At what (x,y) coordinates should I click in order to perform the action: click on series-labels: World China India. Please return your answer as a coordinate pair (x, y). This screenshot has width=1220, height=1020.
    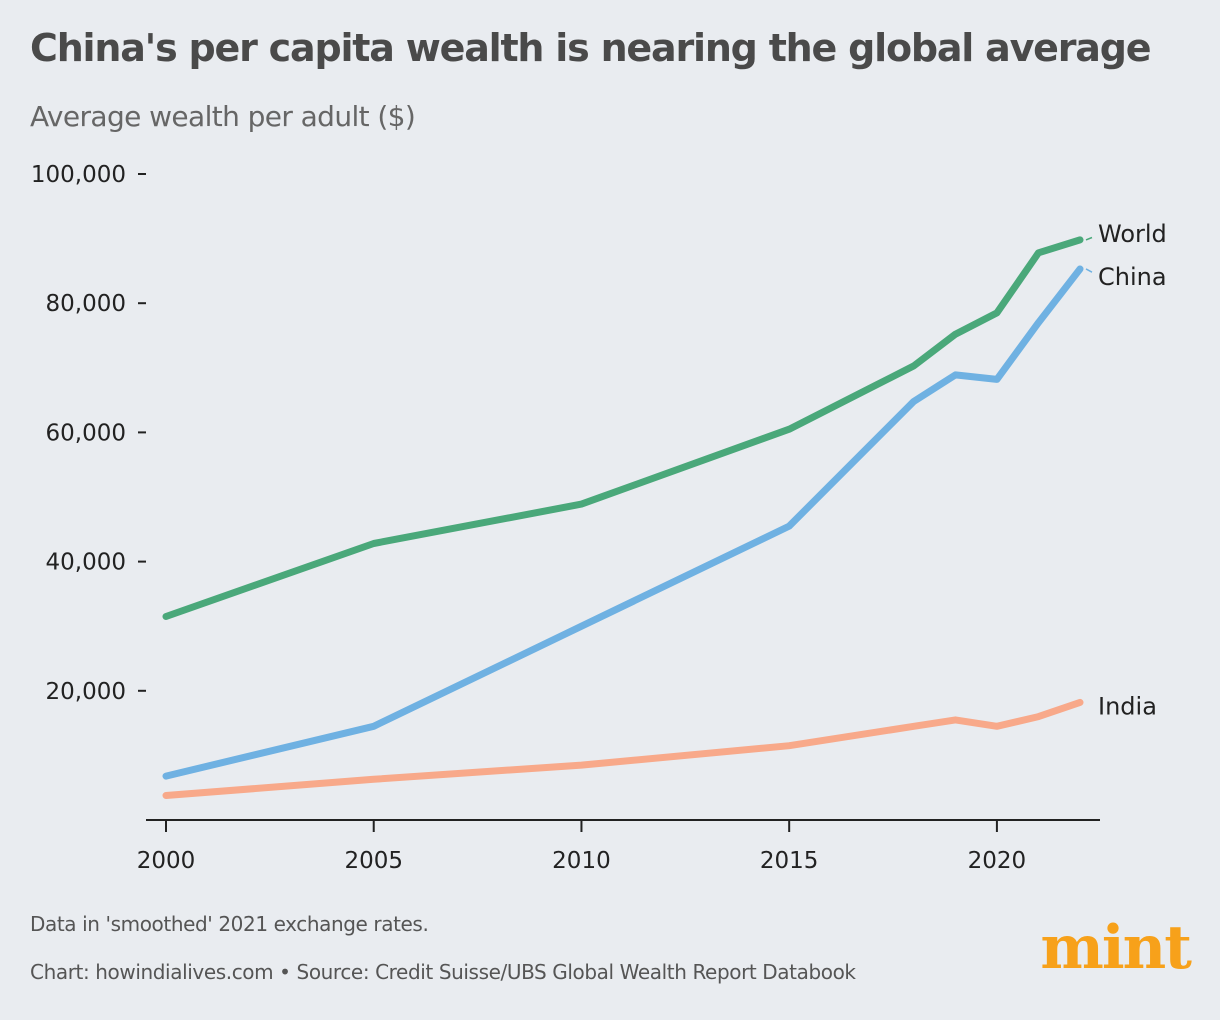
    Looking at the image, I should click on (1126, 470).